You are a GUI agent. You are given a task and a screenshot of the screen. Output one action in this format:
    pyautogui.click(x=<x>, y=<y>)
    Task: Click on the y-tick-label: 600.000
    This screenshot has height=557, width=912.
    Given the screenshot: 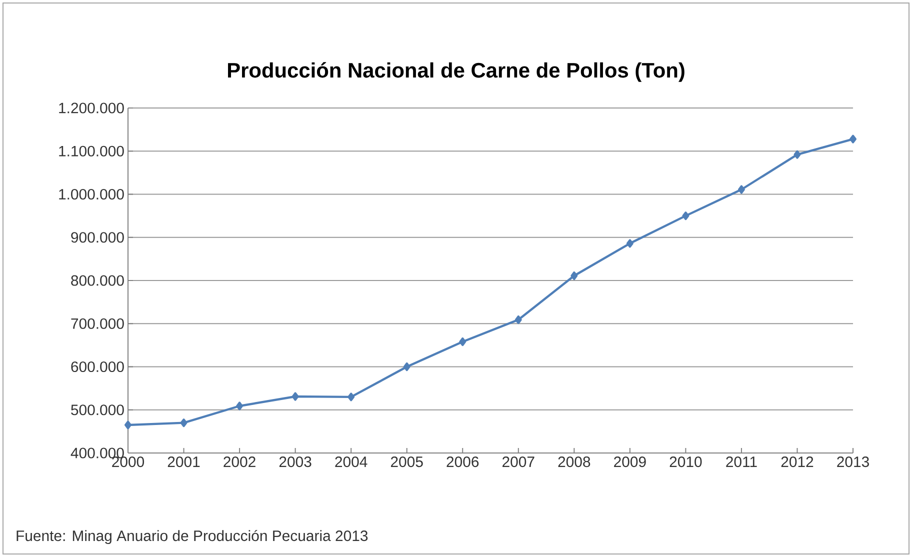 What is the action you would take?
    pyautogui.click(x=97, y=366)
    